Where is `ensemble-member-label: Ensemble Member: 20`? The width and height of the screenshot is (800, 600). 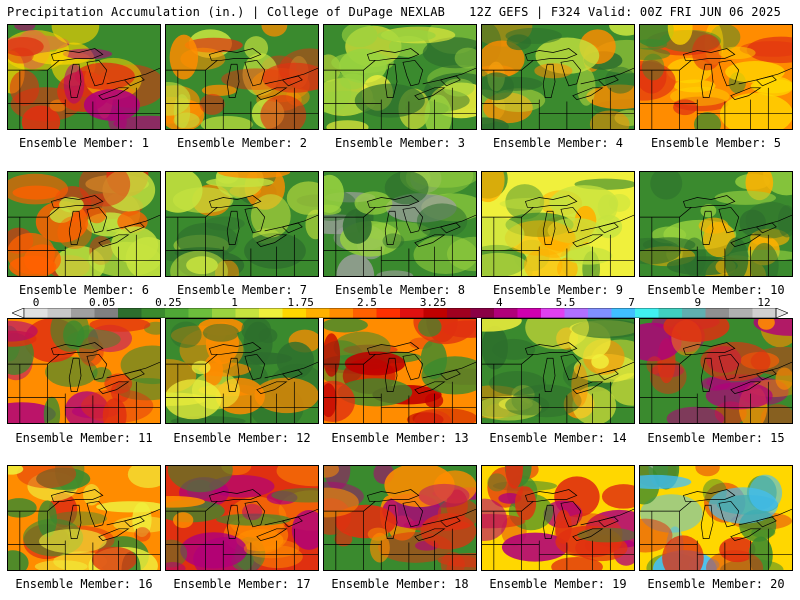 ensemble-member-label: Ensemble Member: 20 is located at coordinates (716, 584).